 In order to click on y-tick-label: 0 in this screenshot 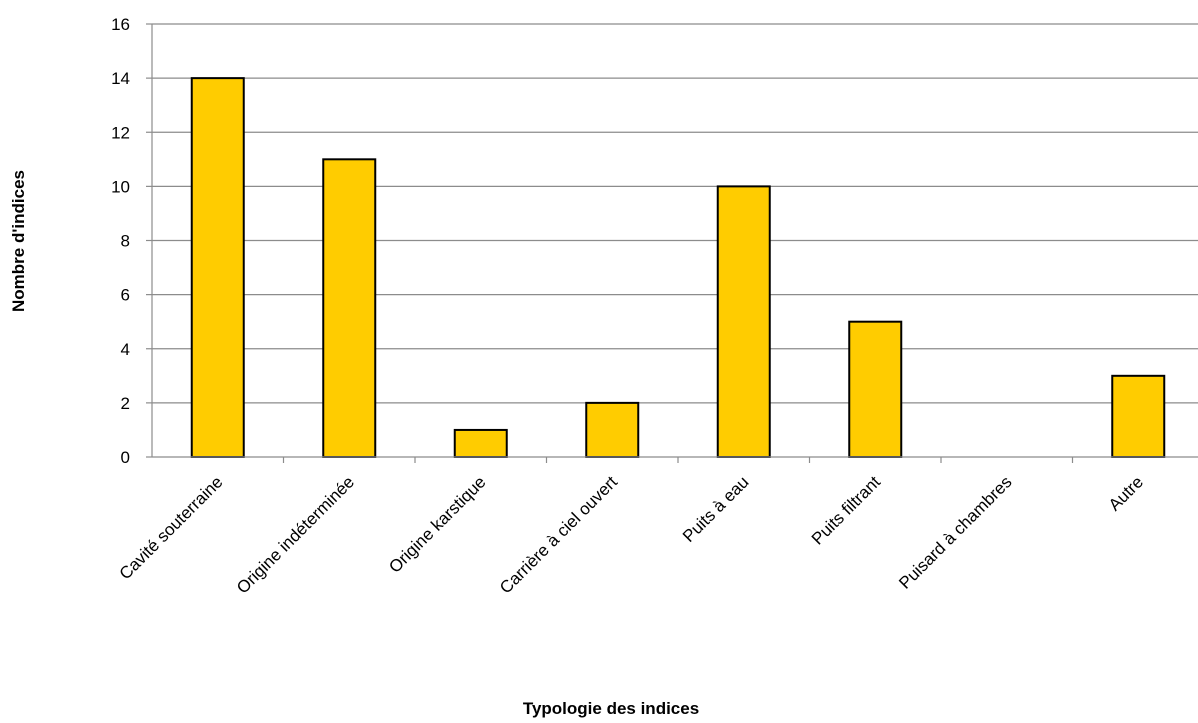, I will do `click(125, 457)`.